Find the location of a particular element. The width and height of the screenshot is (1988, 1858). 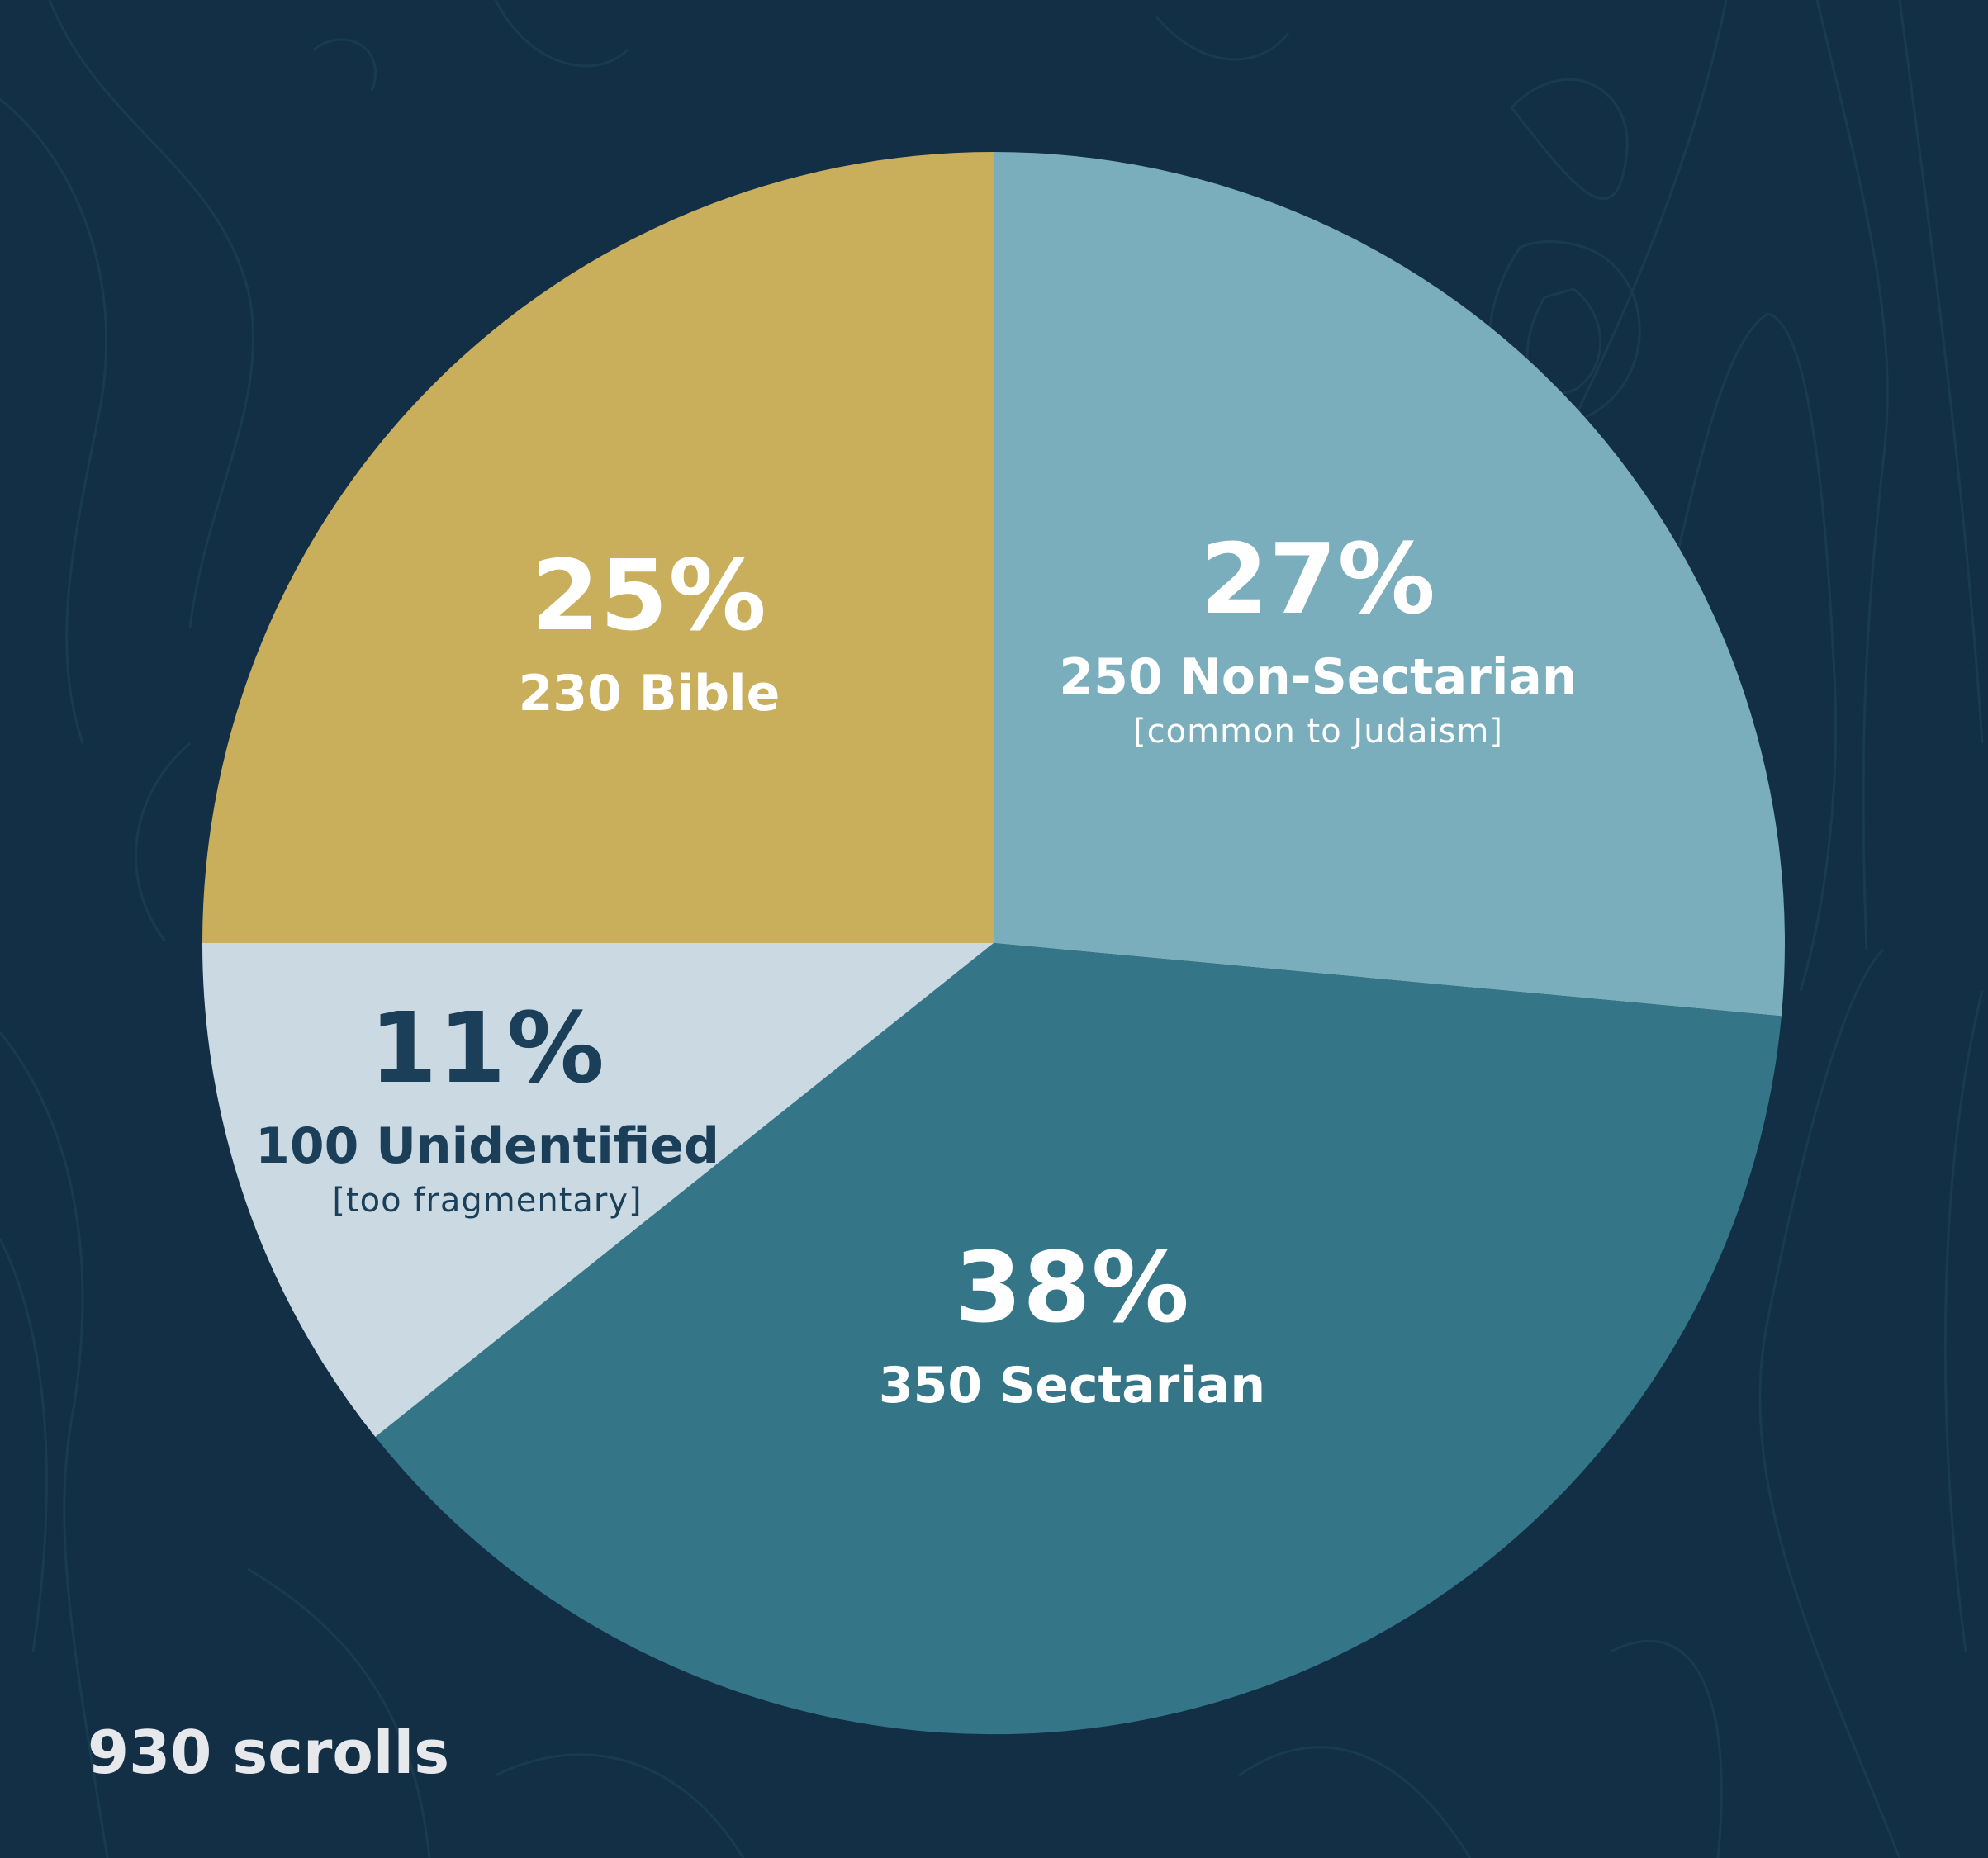

count-unidentified: 100 Unidentified is located at coordinates (487, 1146).